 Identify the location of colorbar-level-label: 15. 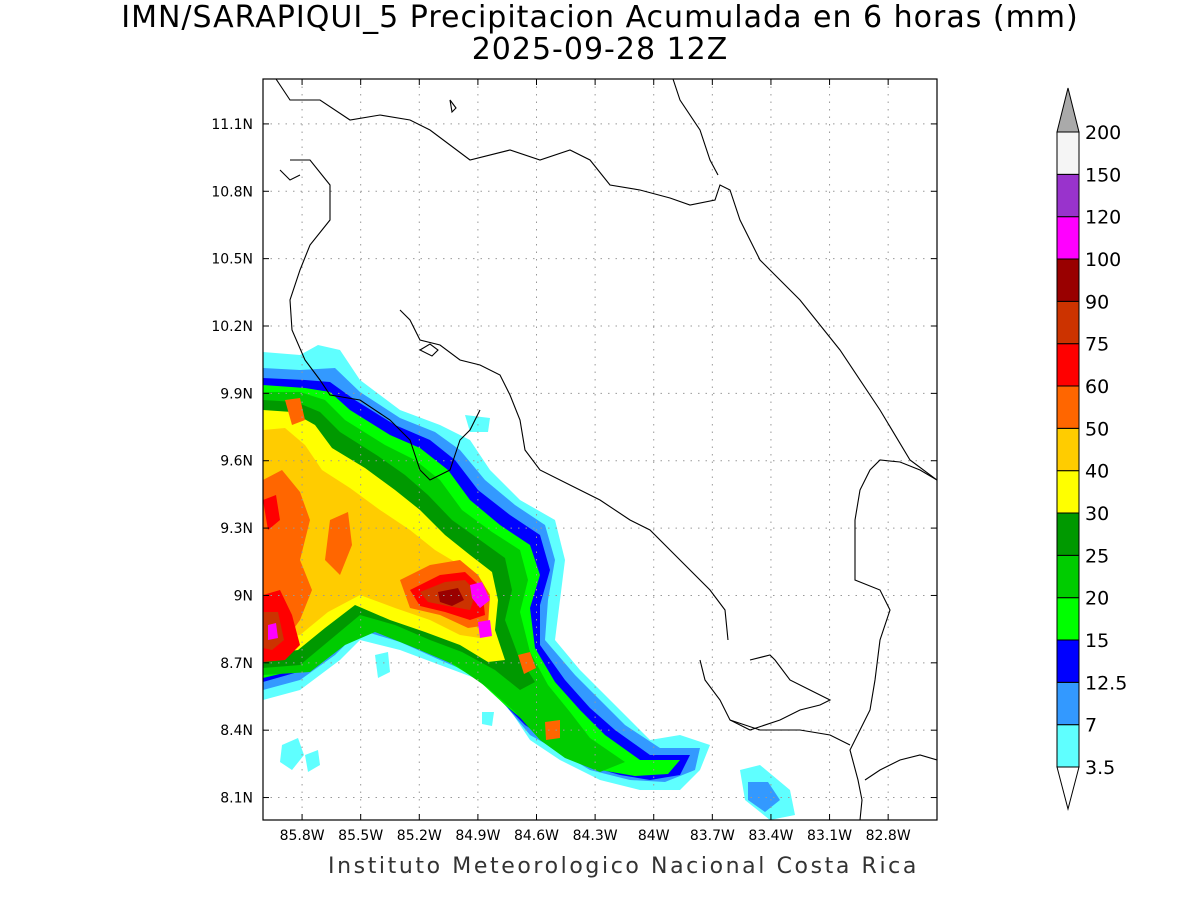
(1097, 641).